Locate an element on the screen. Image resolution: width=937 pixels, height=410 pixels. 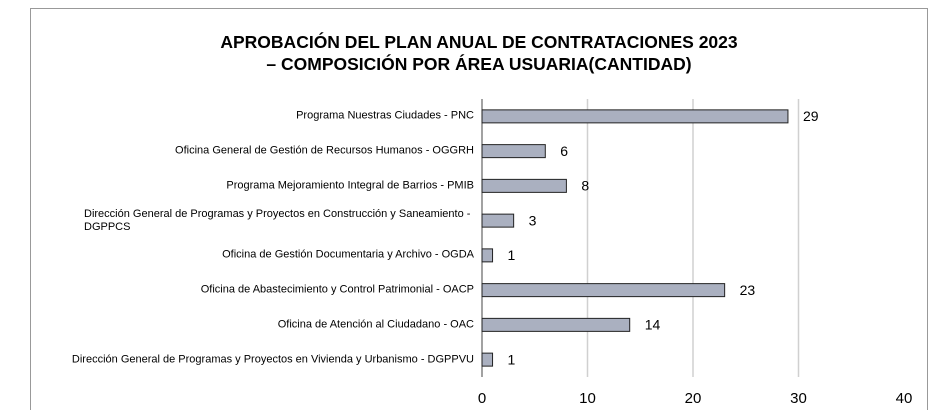
value-label: 29 is located at coordinates (811, 116).